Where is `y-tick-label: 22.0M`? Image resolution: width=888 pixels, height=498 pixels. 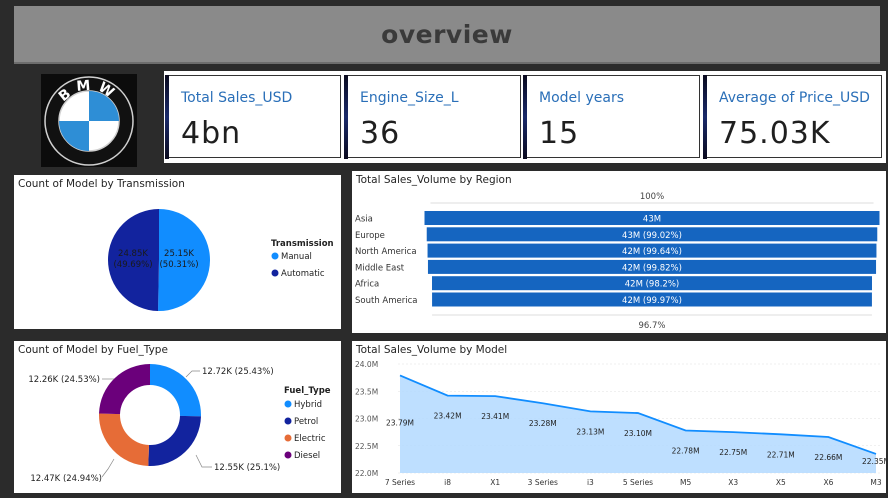 y-tick-label: 22.0M is located at coordinates (366, 473).